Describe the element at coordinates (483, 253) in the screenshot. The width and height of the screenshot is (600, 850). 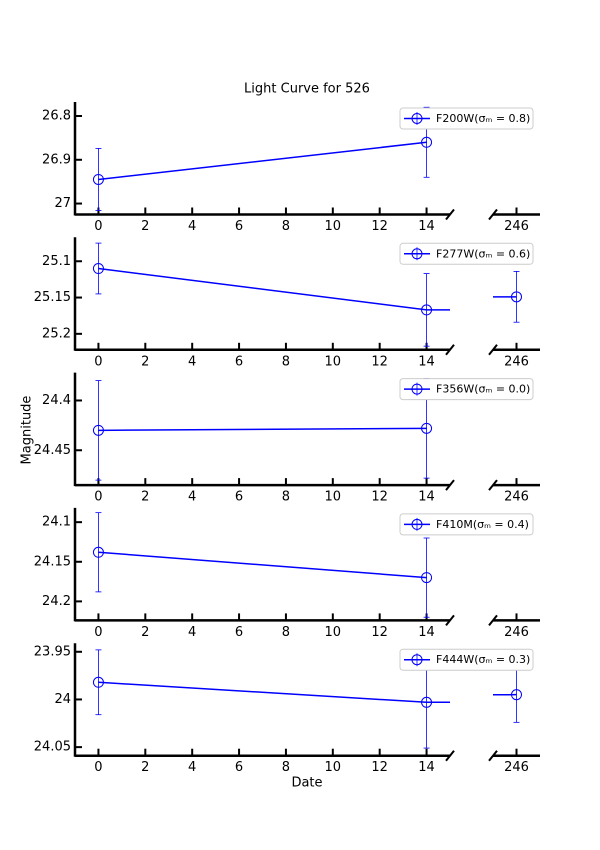
I see `legend-label: F277W(σₘ = 0.6)` at that location.